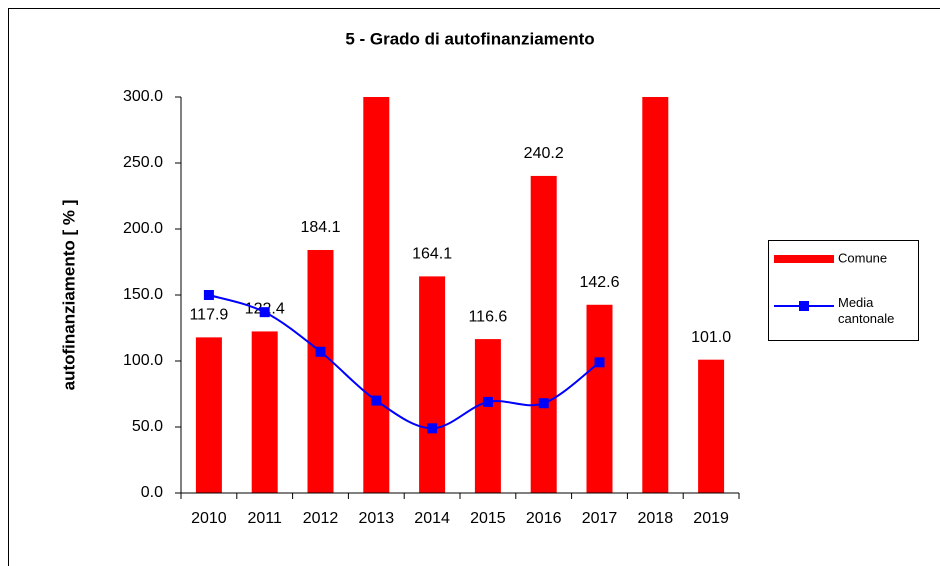  What do you see at coordinates (321, 518) in the screenshot?
I see `x-tick-label: 2012` at bounding box center [321, 518].